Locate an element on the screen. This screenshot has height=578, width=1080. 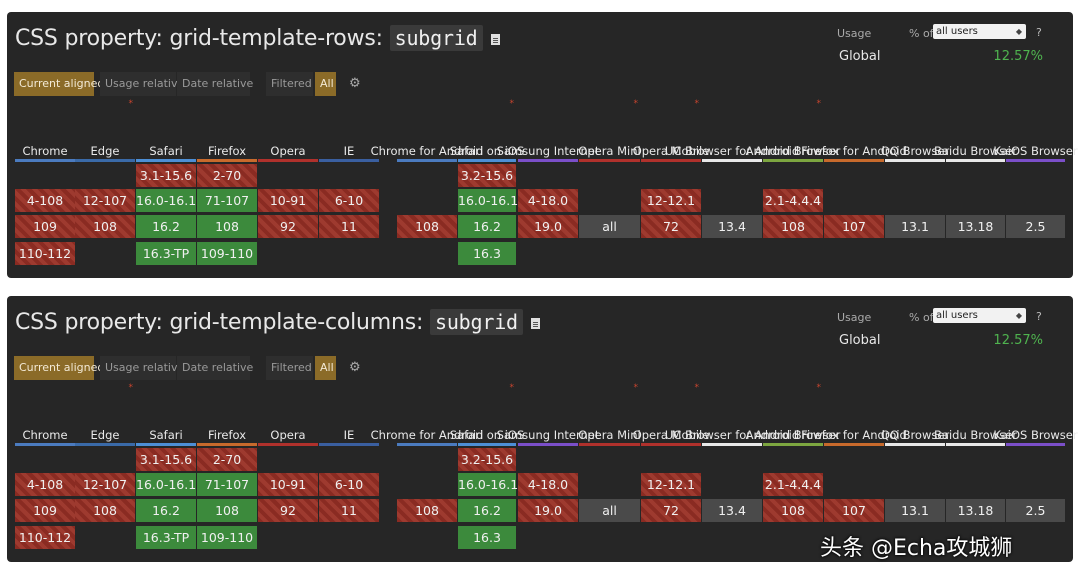
browser-name: Opera Mini is located at coordinates (609, 151).